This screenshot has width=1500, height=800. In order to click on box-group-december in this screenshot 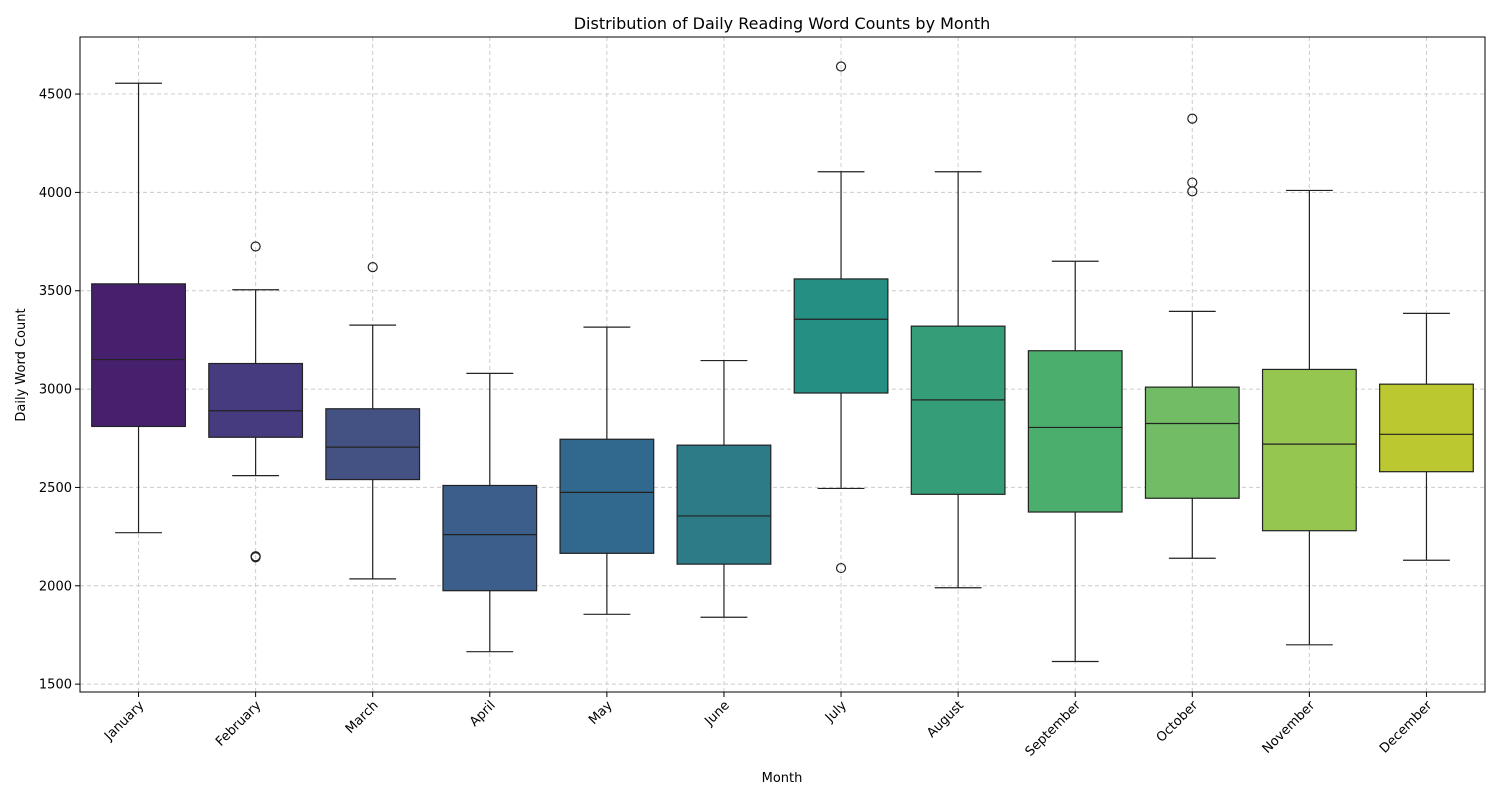, I will do `click(1426, 436)`.